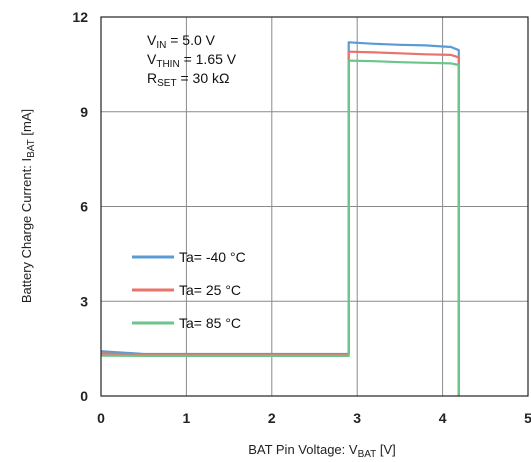 Image resolution: width=531 pixels, height=462 pixels. I want to click on x-tick-label: 3, so click(357, 418).